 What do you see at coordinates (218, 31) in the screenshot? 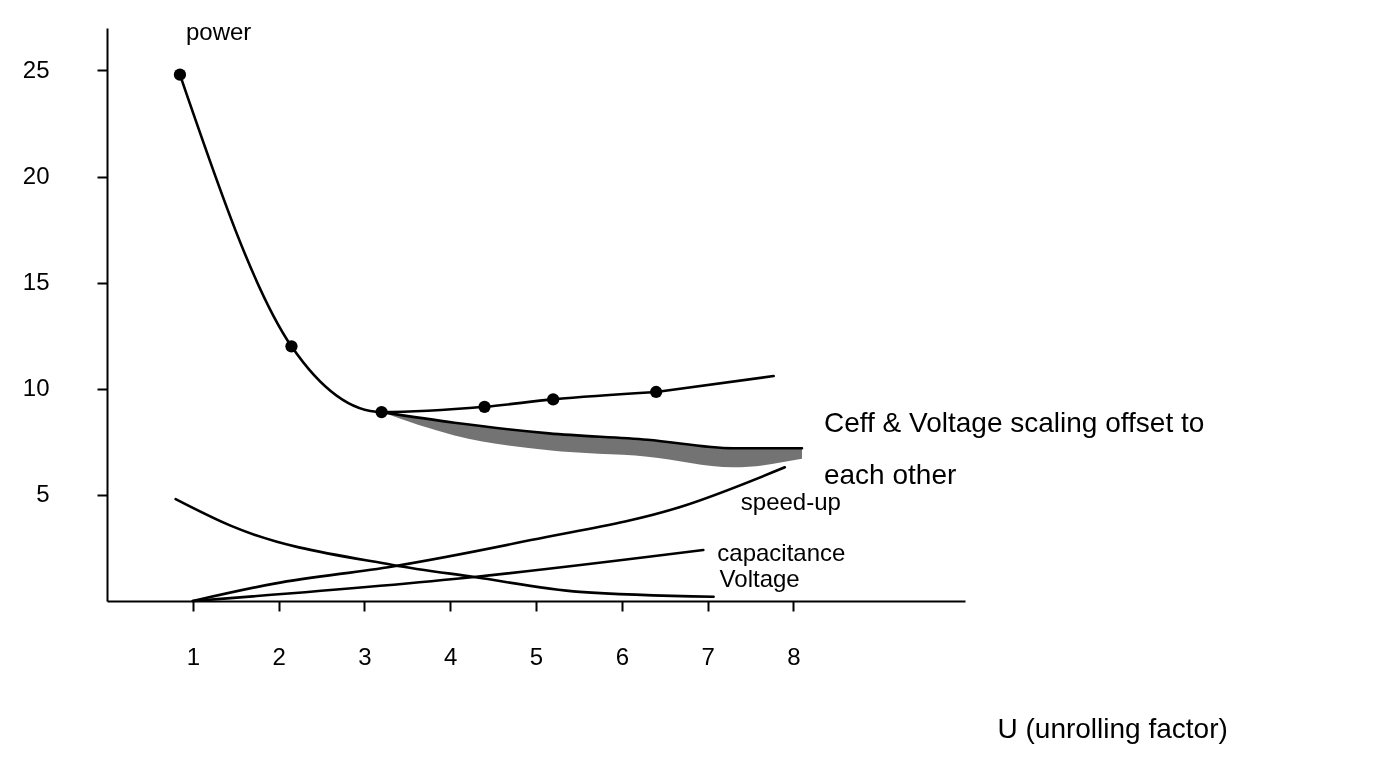
I see `series-label: power` at bounding box center [218, 31].